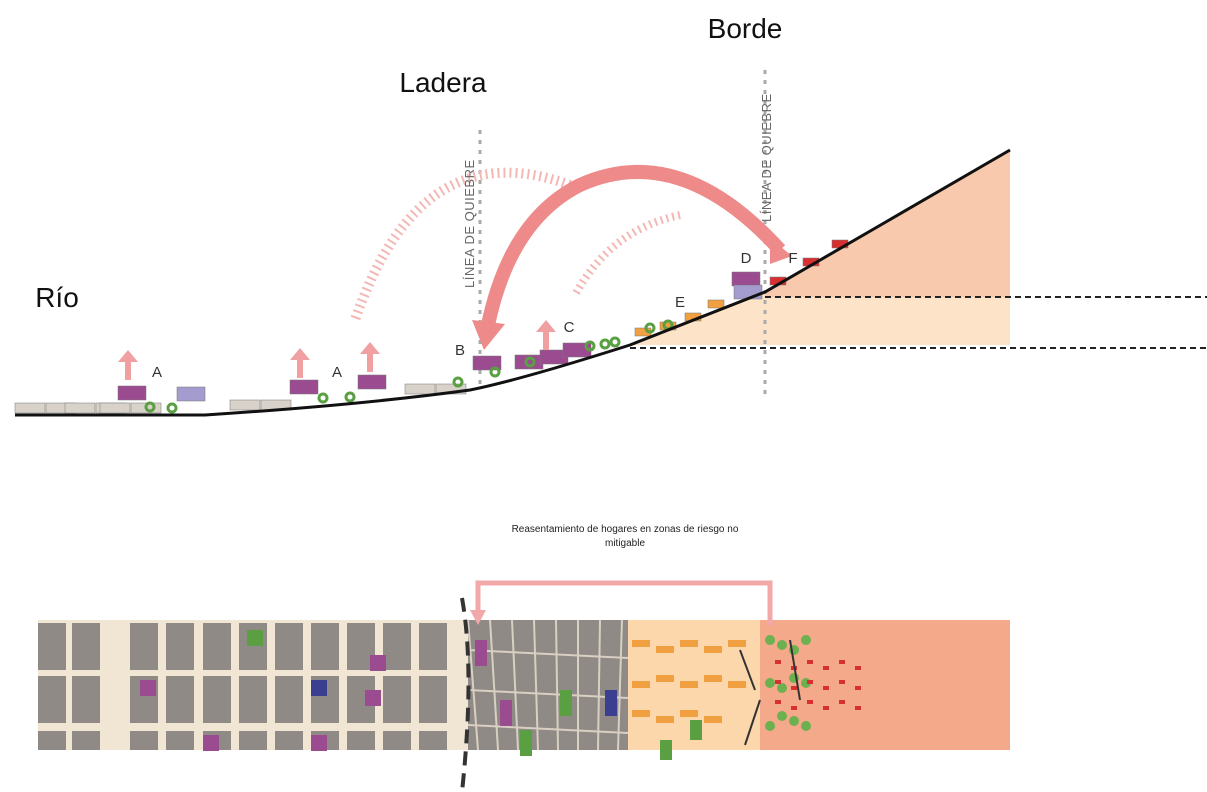  What do you see at coordinates (449, 689) in the screenshot?
I see `plan-blocks` at bounding box center [449, 689].